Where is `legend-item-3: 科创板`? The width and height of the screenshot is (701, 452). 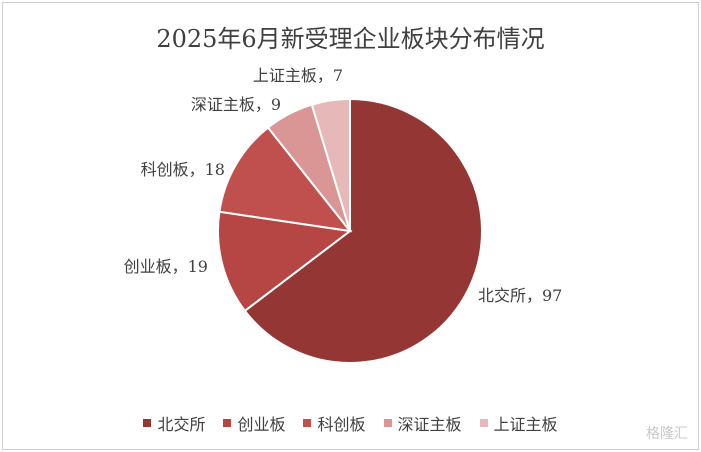 legend-item-3: 科创板 is located at coordinates (334, 423).